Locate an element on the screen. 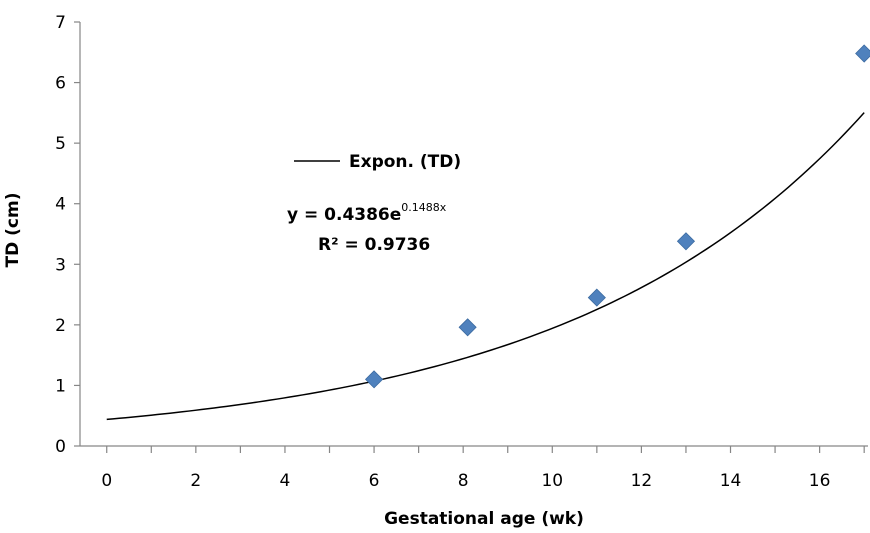 Image resolution: width=870 pixels, height=533 pixels. svg-text: y = 0.4386e0.1488x is located at coordinates (367, 213).